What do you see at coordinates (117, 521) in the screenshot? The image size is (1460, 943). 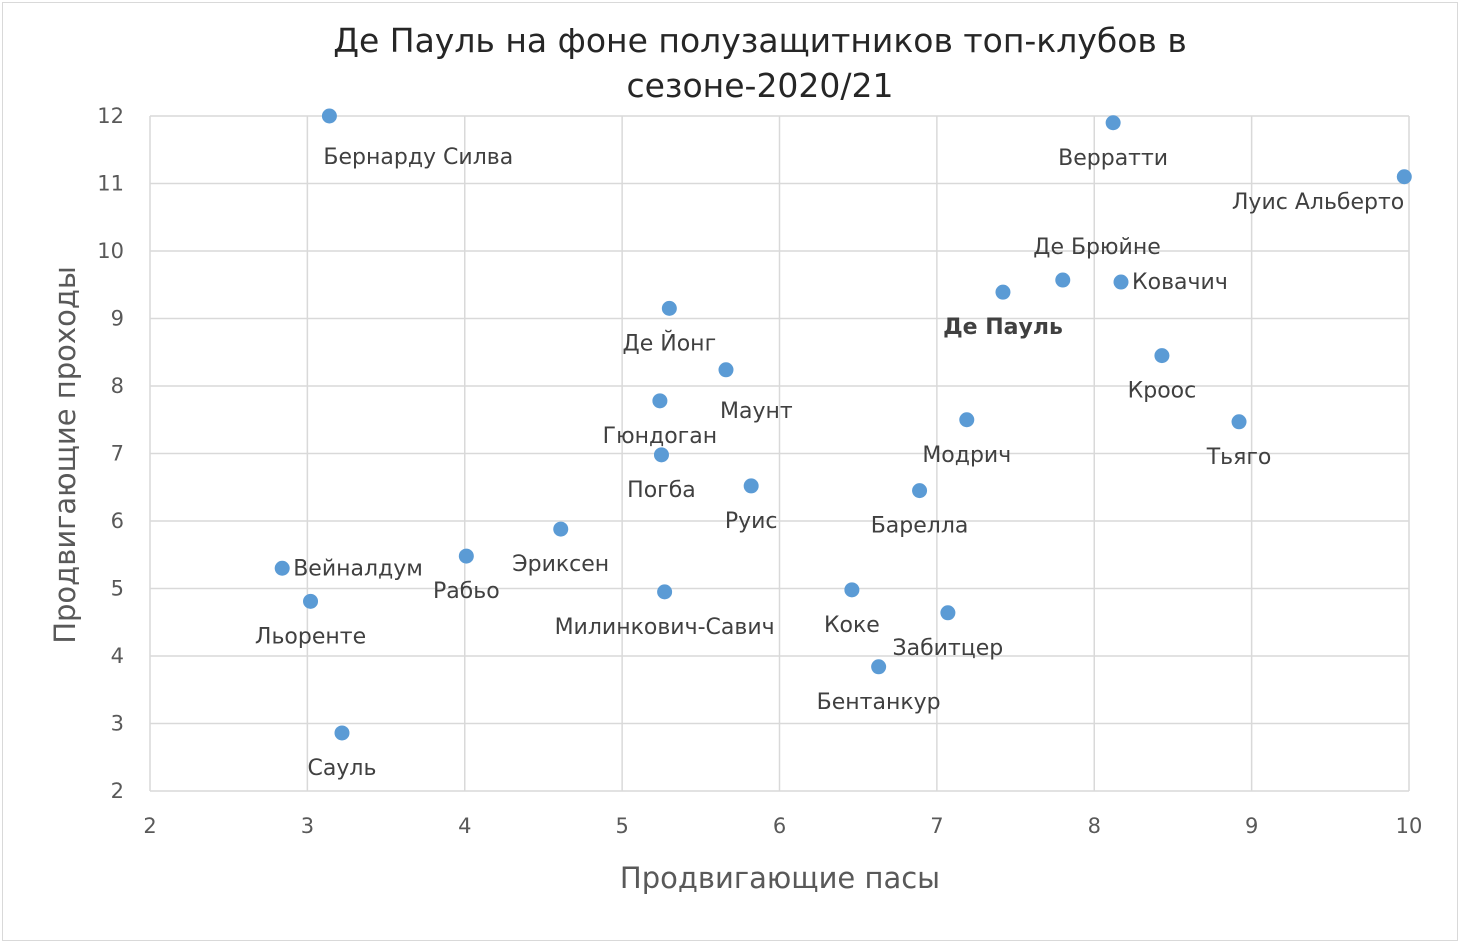 I see `y-tick-label: 6` at bounding box center [117, 521].